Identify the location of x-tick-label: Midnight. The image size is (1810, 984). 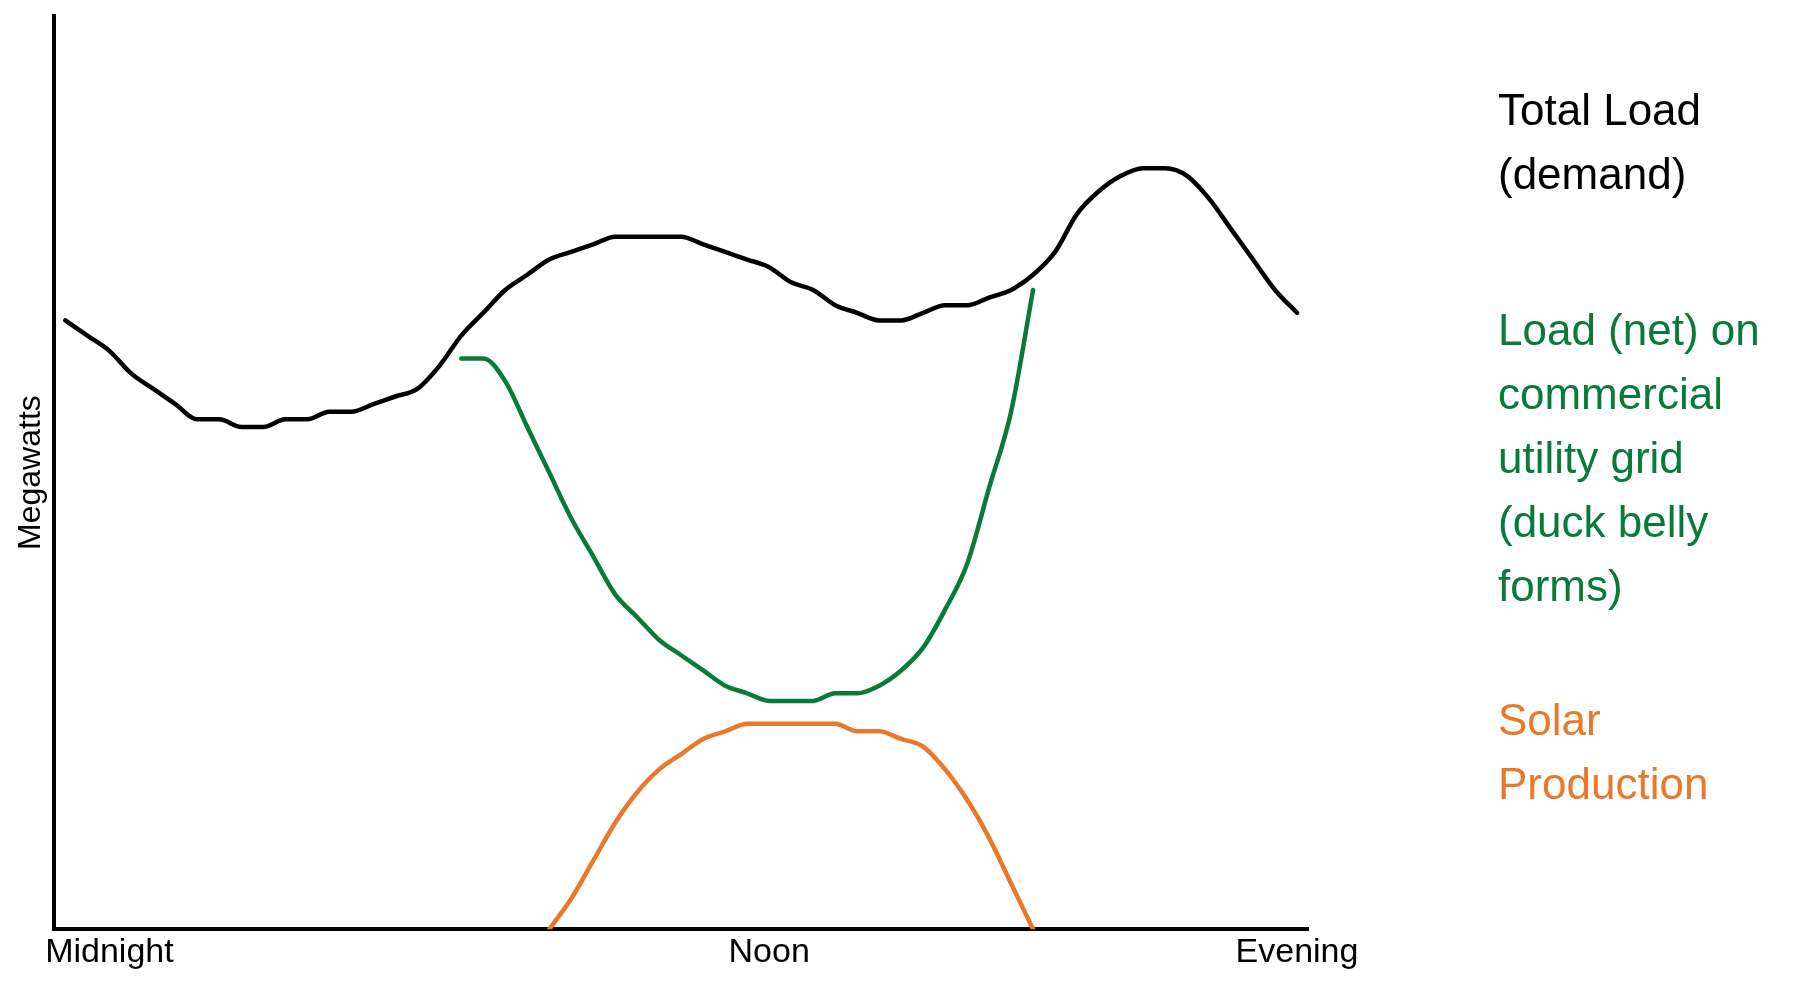
(110, 949).